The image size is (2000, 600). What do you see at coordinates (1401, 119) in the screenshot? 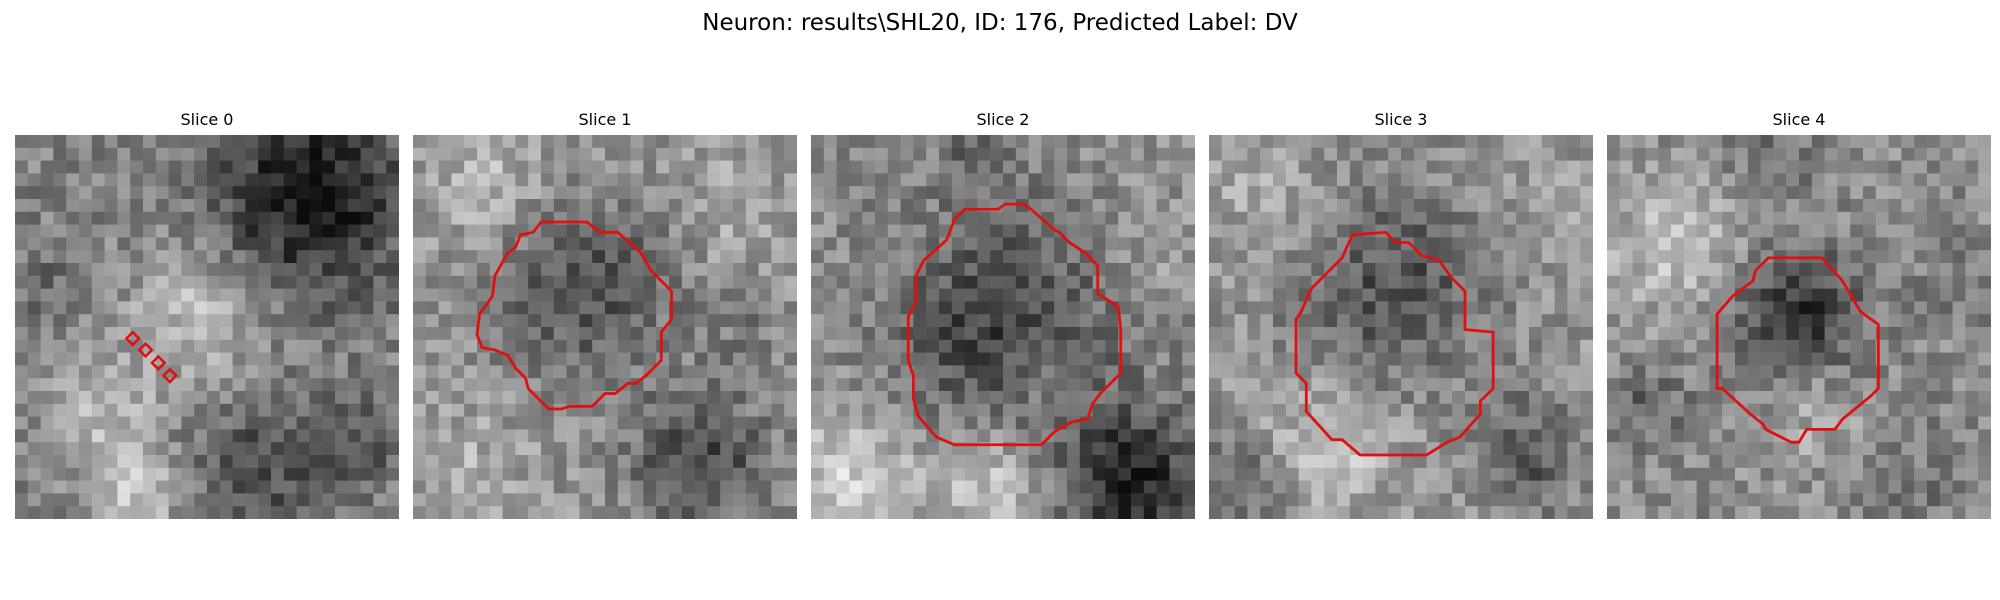
I see `slice-title: Slice 3` at bounding box center [1401, 119].